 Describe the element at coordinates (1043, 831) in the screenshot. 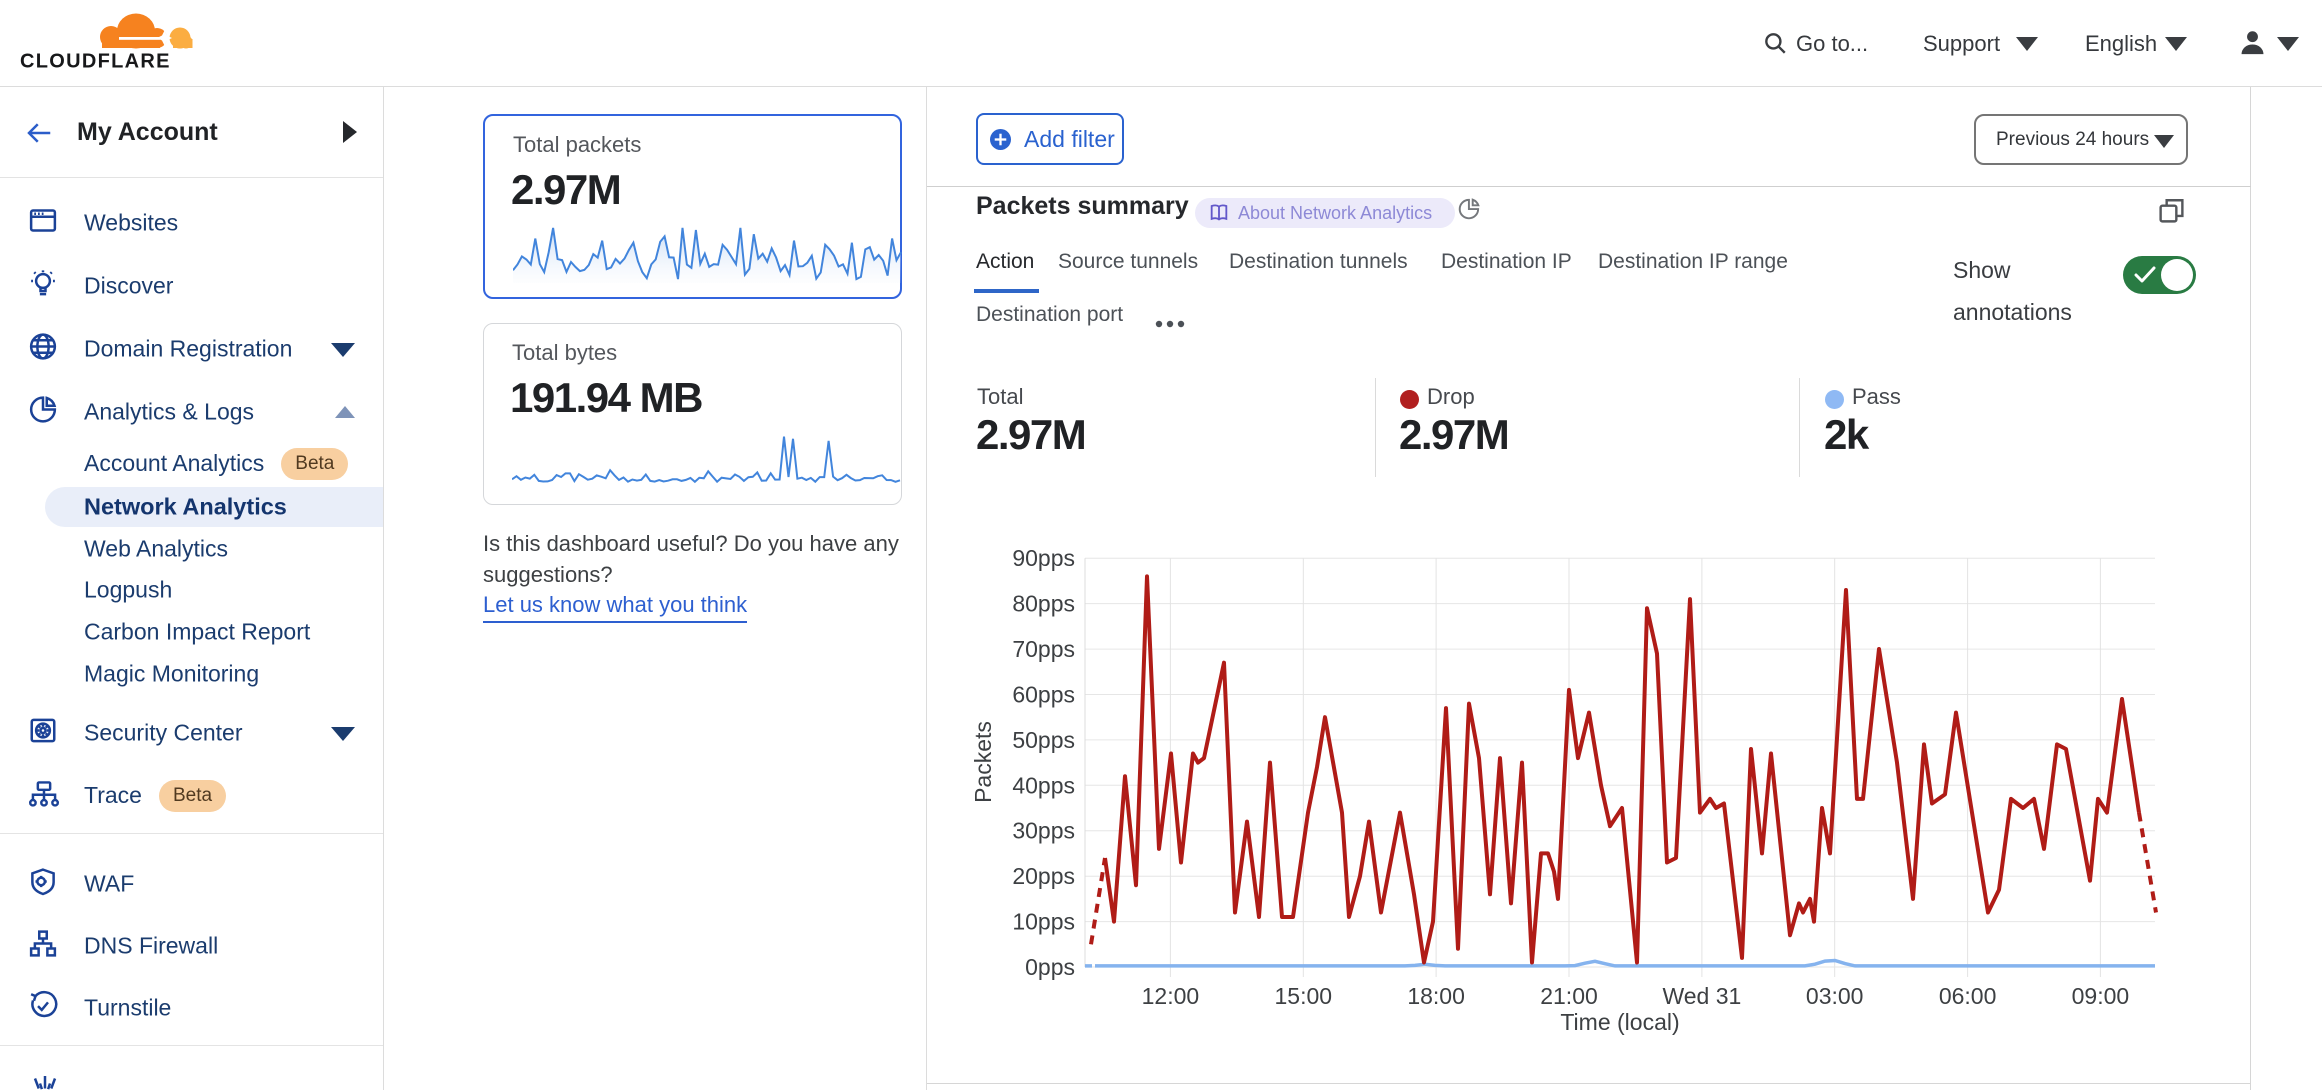

I see `svg-text: 30pps` at that location.